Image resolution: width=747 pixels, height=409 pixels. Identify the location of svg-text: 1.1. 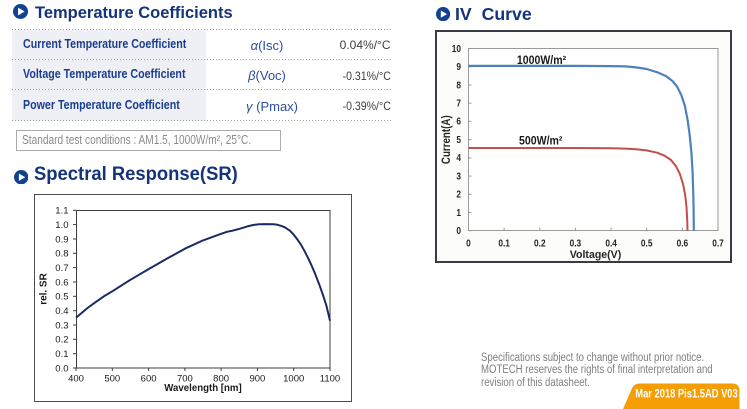
(61, 211).